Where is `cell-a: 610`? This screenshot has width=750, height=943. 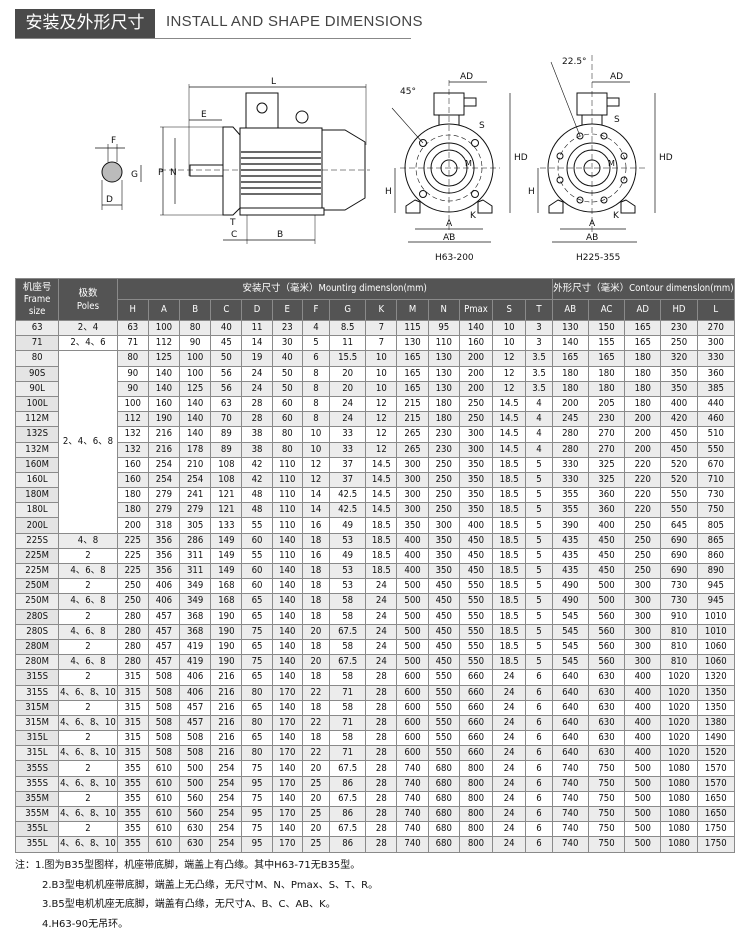
cell-a: 610 is located at coordinates (164, 844).